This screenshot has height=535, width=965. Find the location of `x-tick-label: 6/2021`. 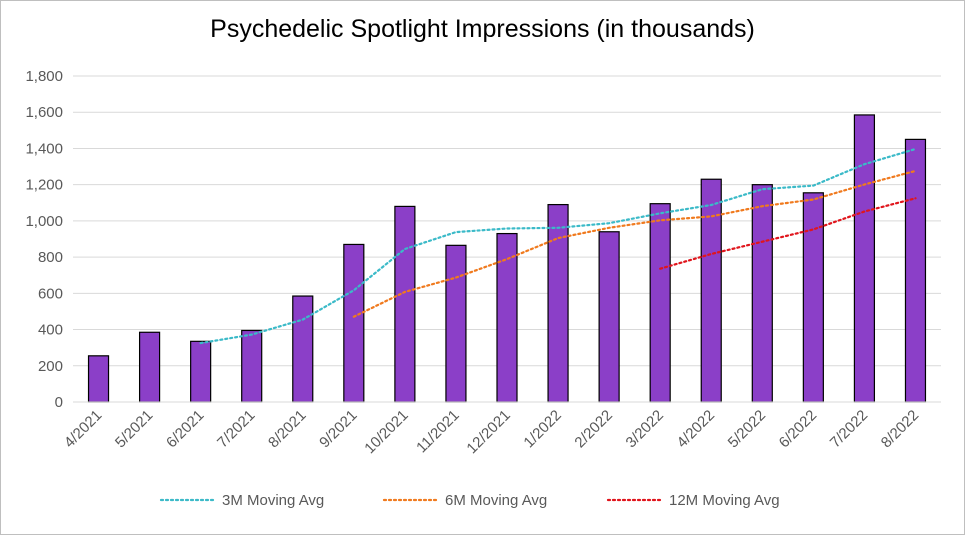

x-tick-label: 6/2021 is located at coordinates (185, 429).